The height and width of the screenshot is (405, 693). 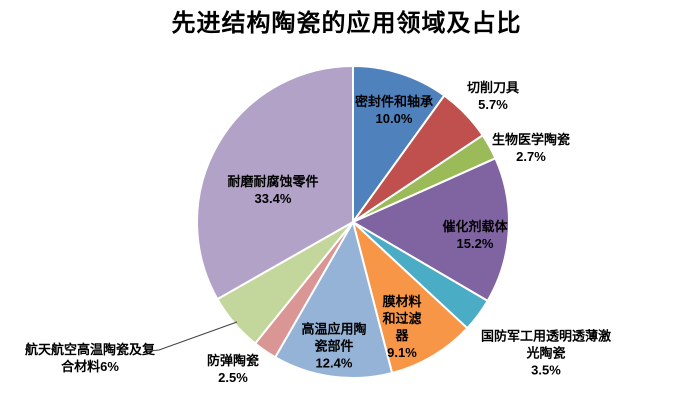 I want to click on label-leader-line, so click(x=193, y=336).